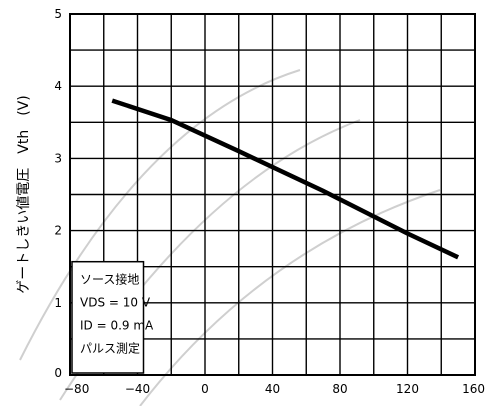 The width and height of the screenshot is (491, 406). Describe the element at coordinates (108, 317) in the screenshot. I see `conditions-box-frame` at that location.